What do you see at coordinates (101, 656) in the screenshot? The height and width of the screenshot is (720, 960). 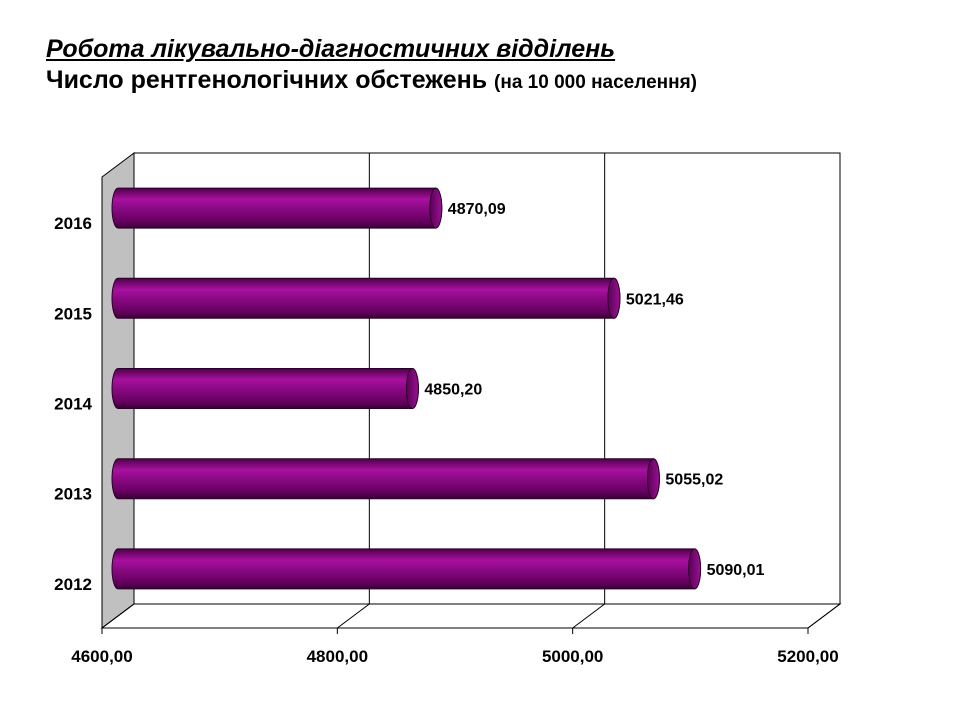 I see `x-tick-label: 4600,00` at bounding box center [101, 656].